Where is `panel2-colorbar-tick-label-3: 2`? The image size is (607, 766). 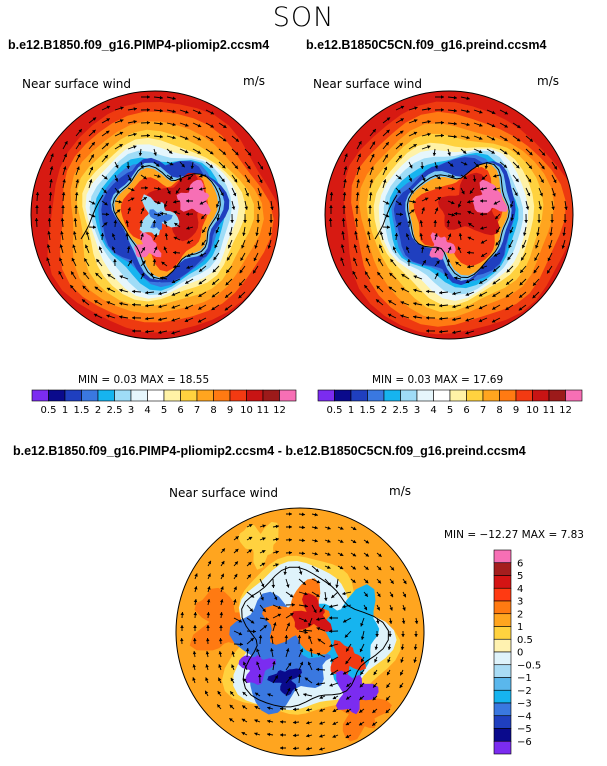
panel2-colorbar-tick-label-3: 2 is located at coordinates (384, 410).